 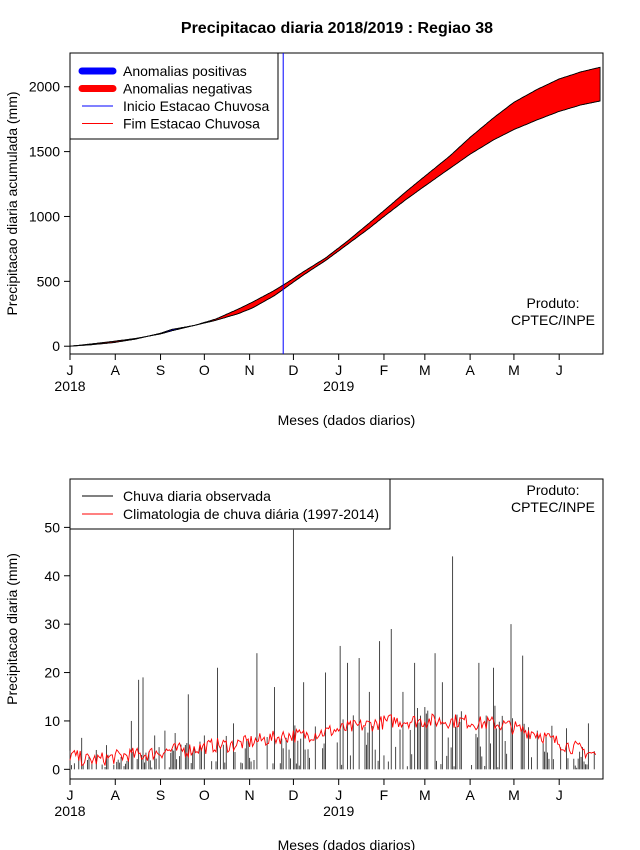 What do you see at coordinates (44, 87) in the screenshot?
I see `y-tick-label: 2000` at bounding box center [44, 87].